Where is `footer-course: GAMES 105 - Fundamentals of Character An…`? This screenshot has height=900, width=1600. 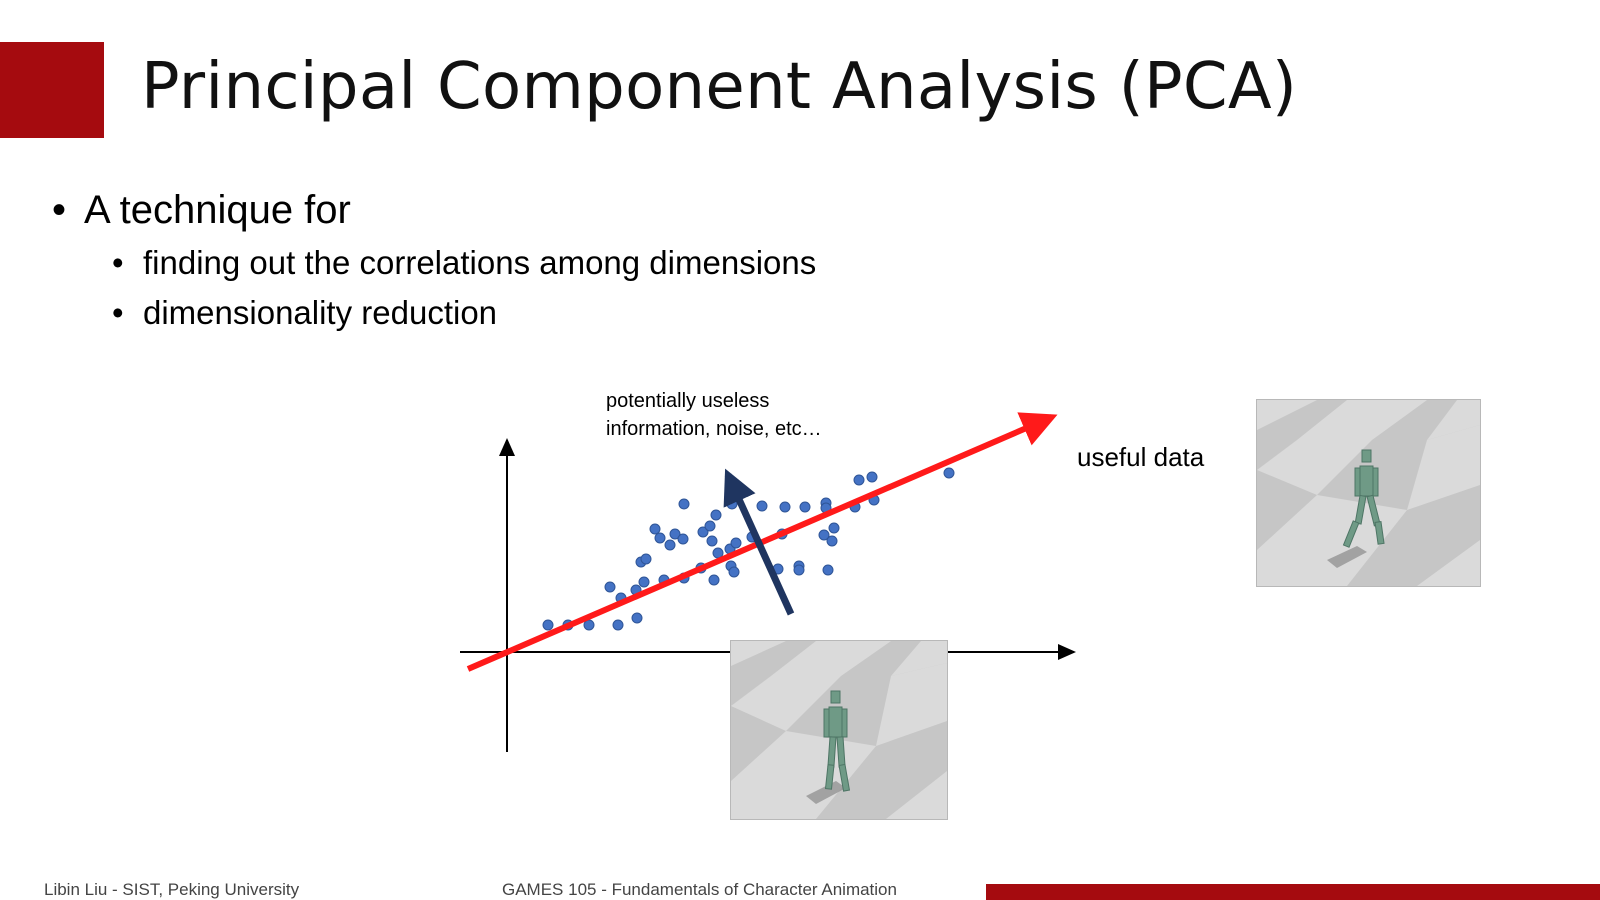 footer-course: GAMES 105 - Fundamentals of Character An… is located at coordinates (699, 889).